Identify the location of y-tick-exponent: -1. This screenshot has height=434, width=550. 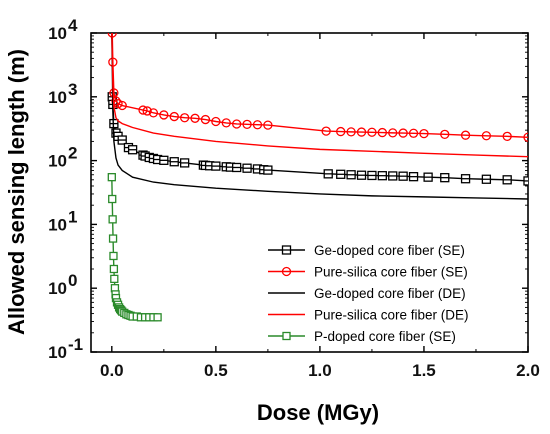
(75, 344).